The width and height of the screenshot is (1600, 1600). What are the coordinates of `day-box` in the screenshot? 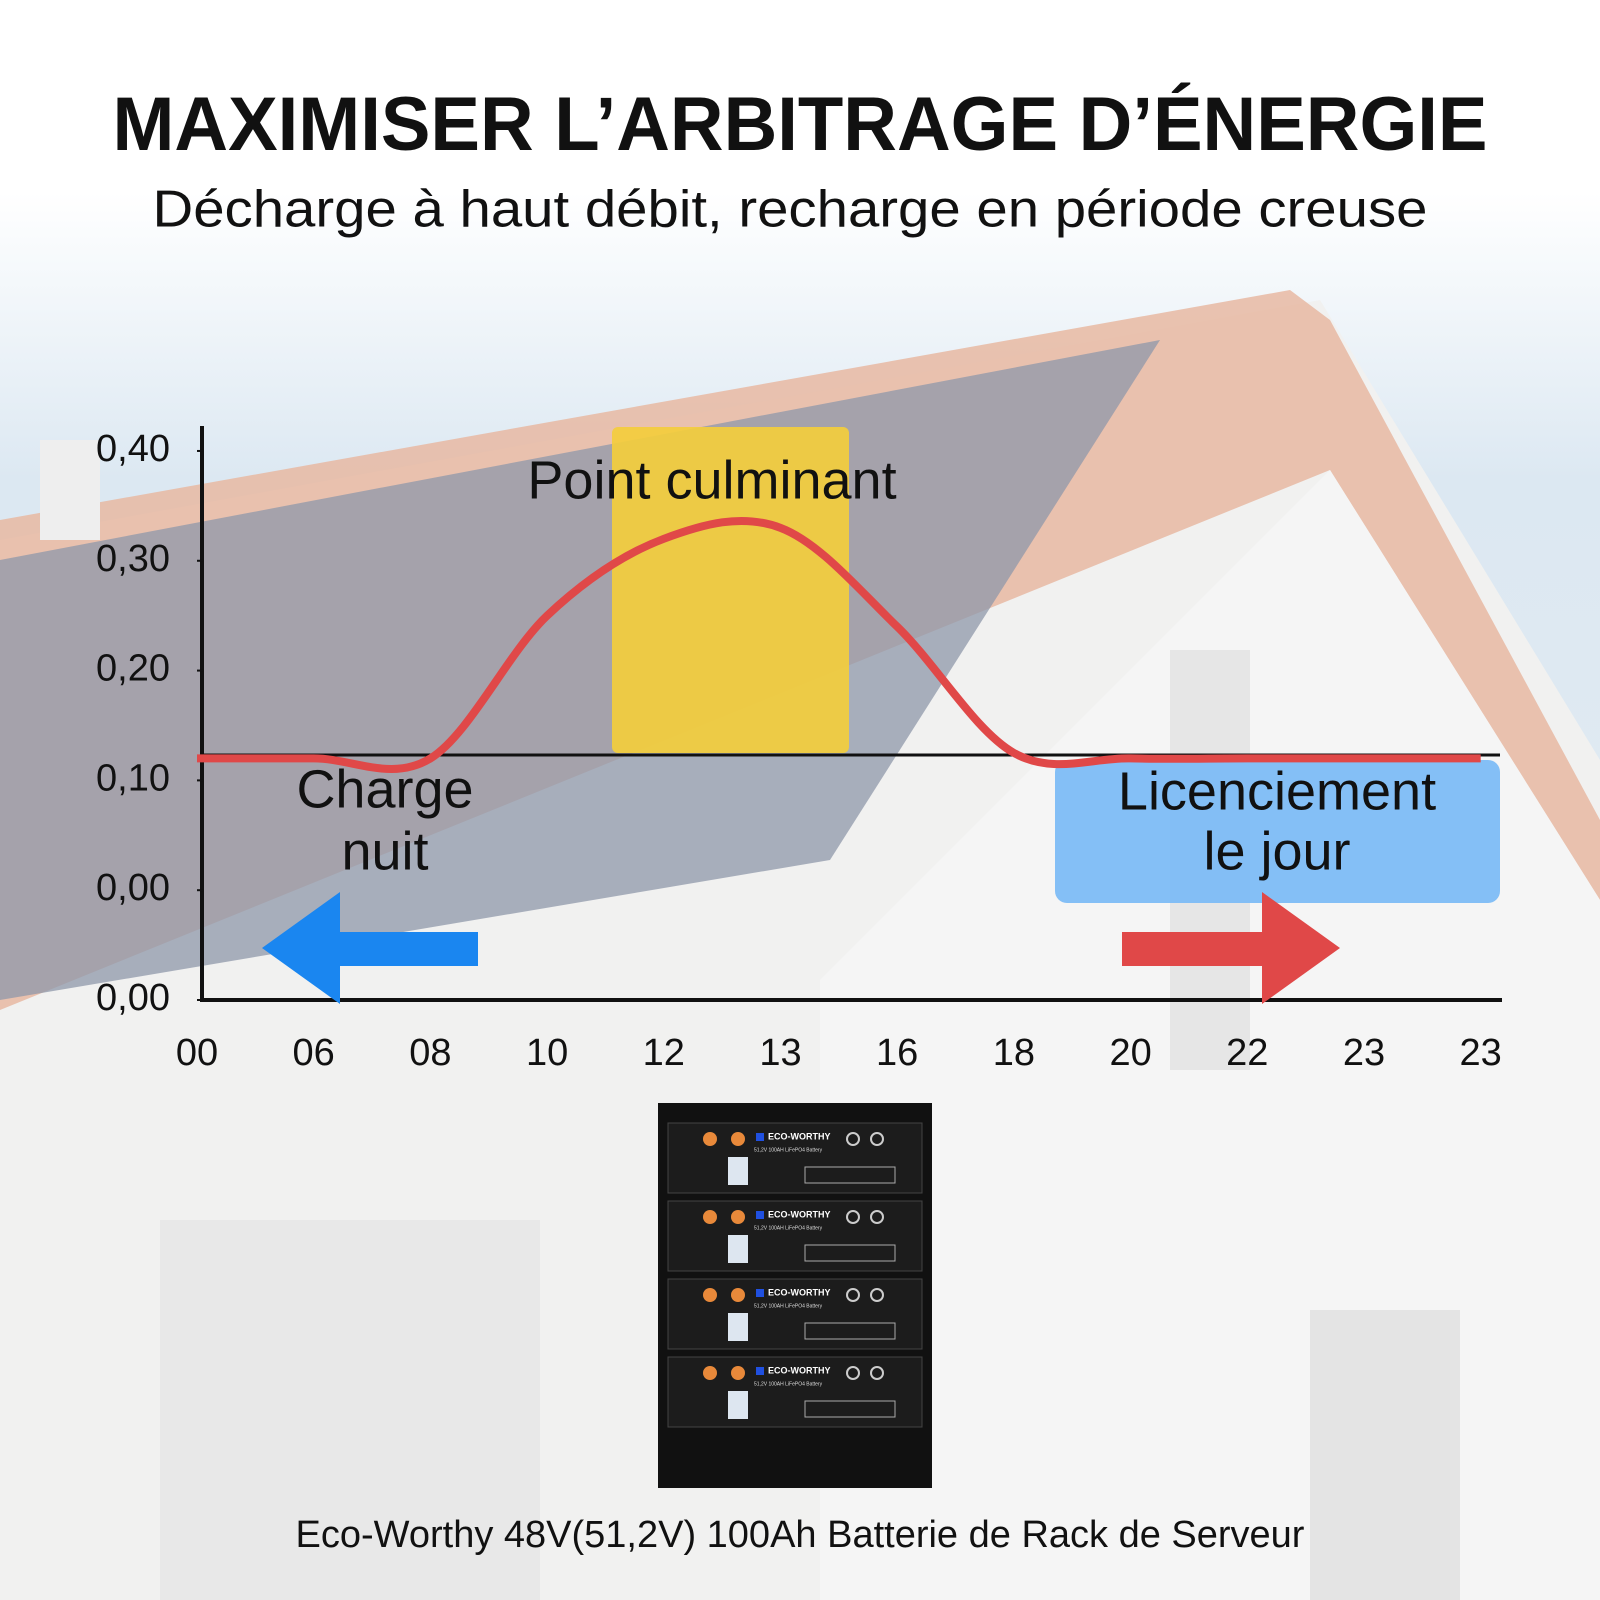 It's located at (1277, 831).